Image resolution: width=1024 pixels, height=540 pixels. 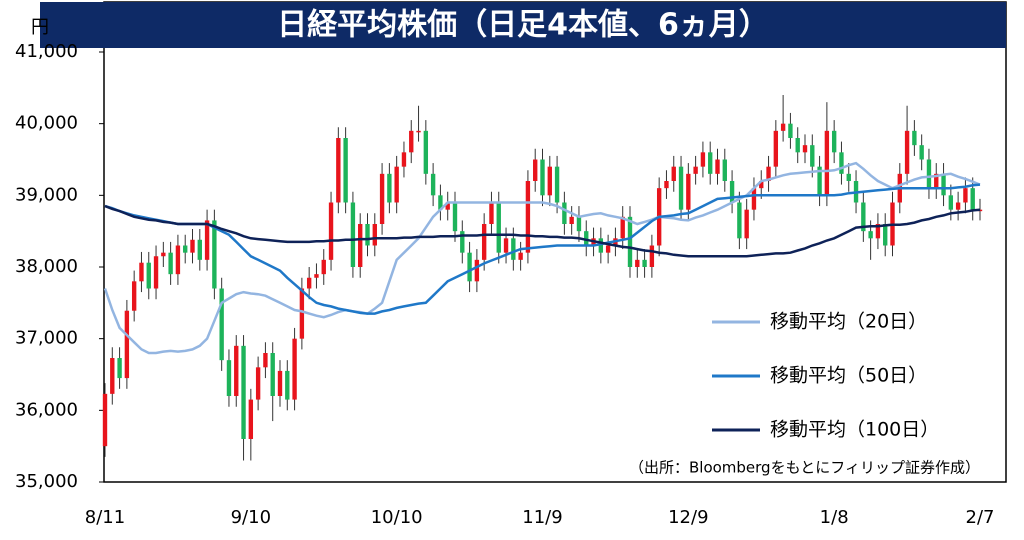 I want to click on y-tick-label: 38,000, so click(x=46, y=266).